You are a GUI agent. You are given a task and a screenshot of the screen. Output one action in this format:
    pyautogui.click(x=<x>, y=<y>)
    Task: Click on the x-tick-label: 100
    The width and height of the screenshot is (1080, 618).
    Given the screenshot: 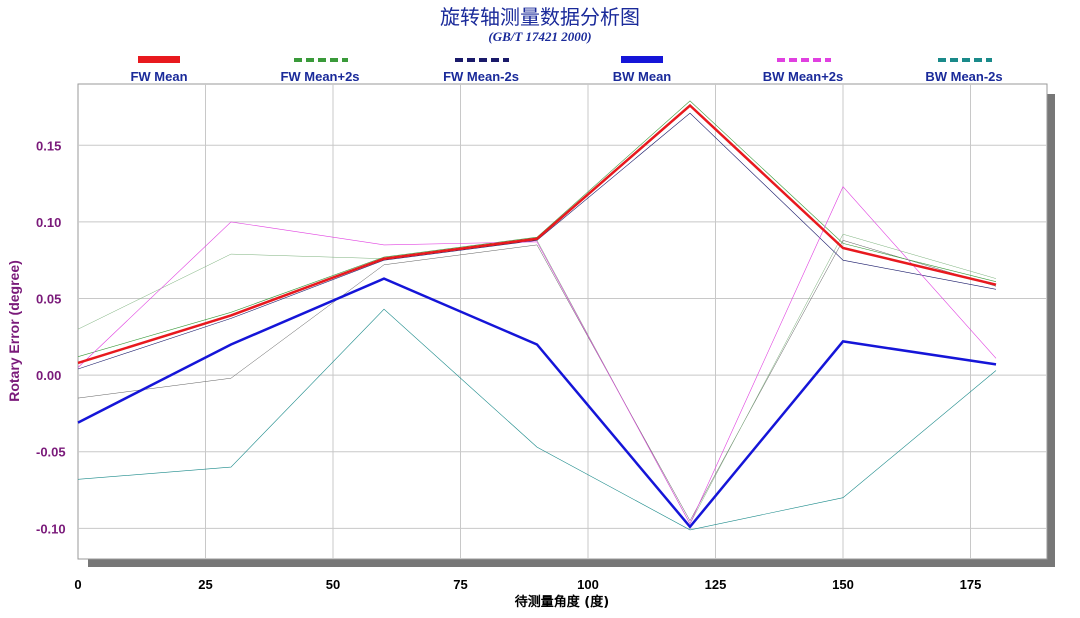 What is the action you would take?
    pyautogui.click(x=588, y=584)
    